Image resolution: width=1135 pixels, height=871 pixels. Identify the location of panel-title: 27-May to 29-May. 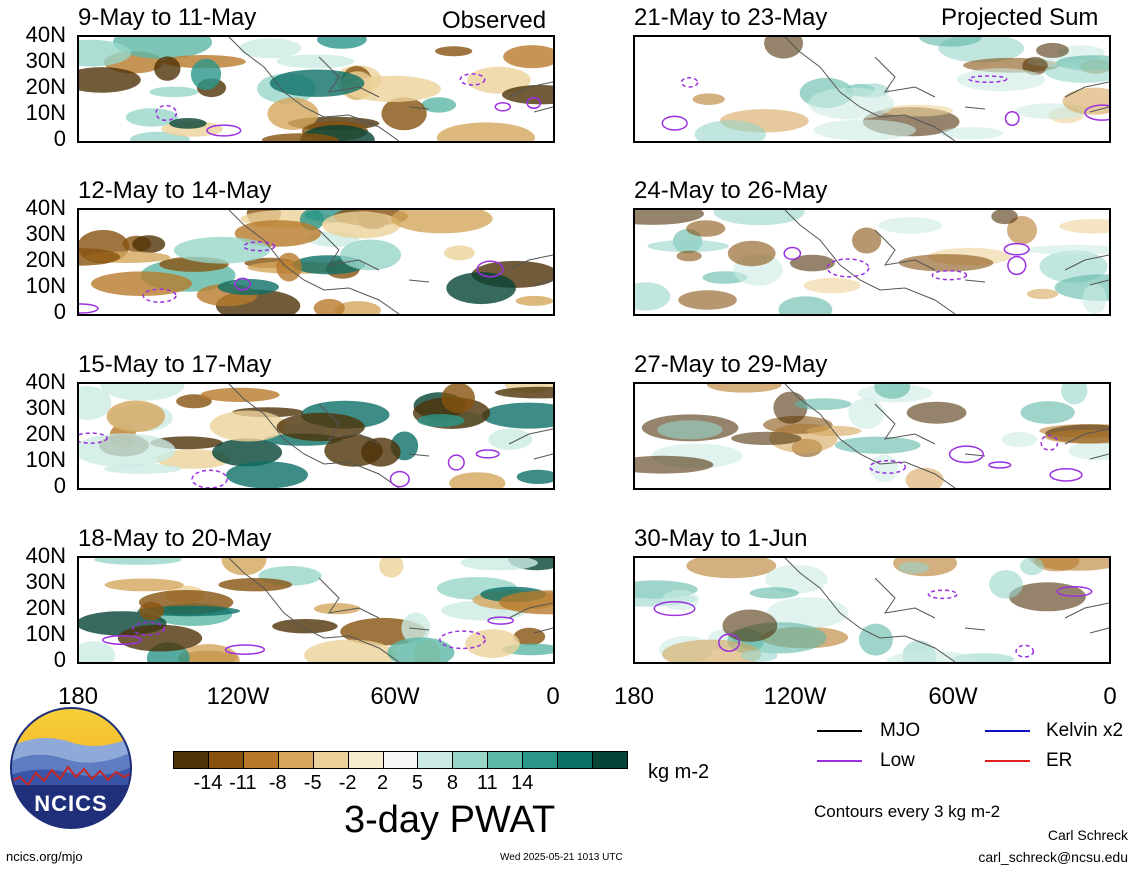
(731, 364).